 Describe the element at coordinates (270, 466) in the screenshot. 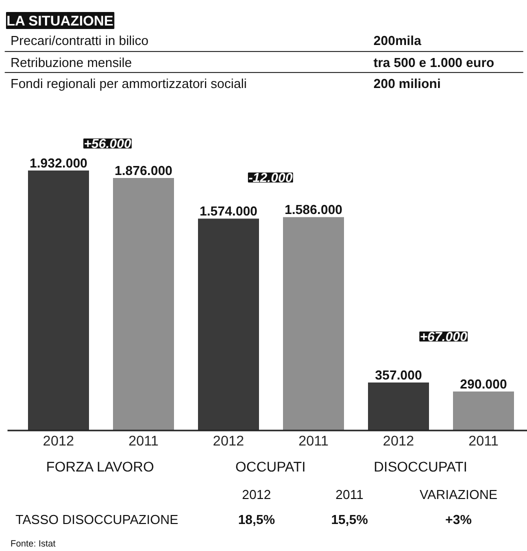

I see `text: OCCUPATI` at that location.